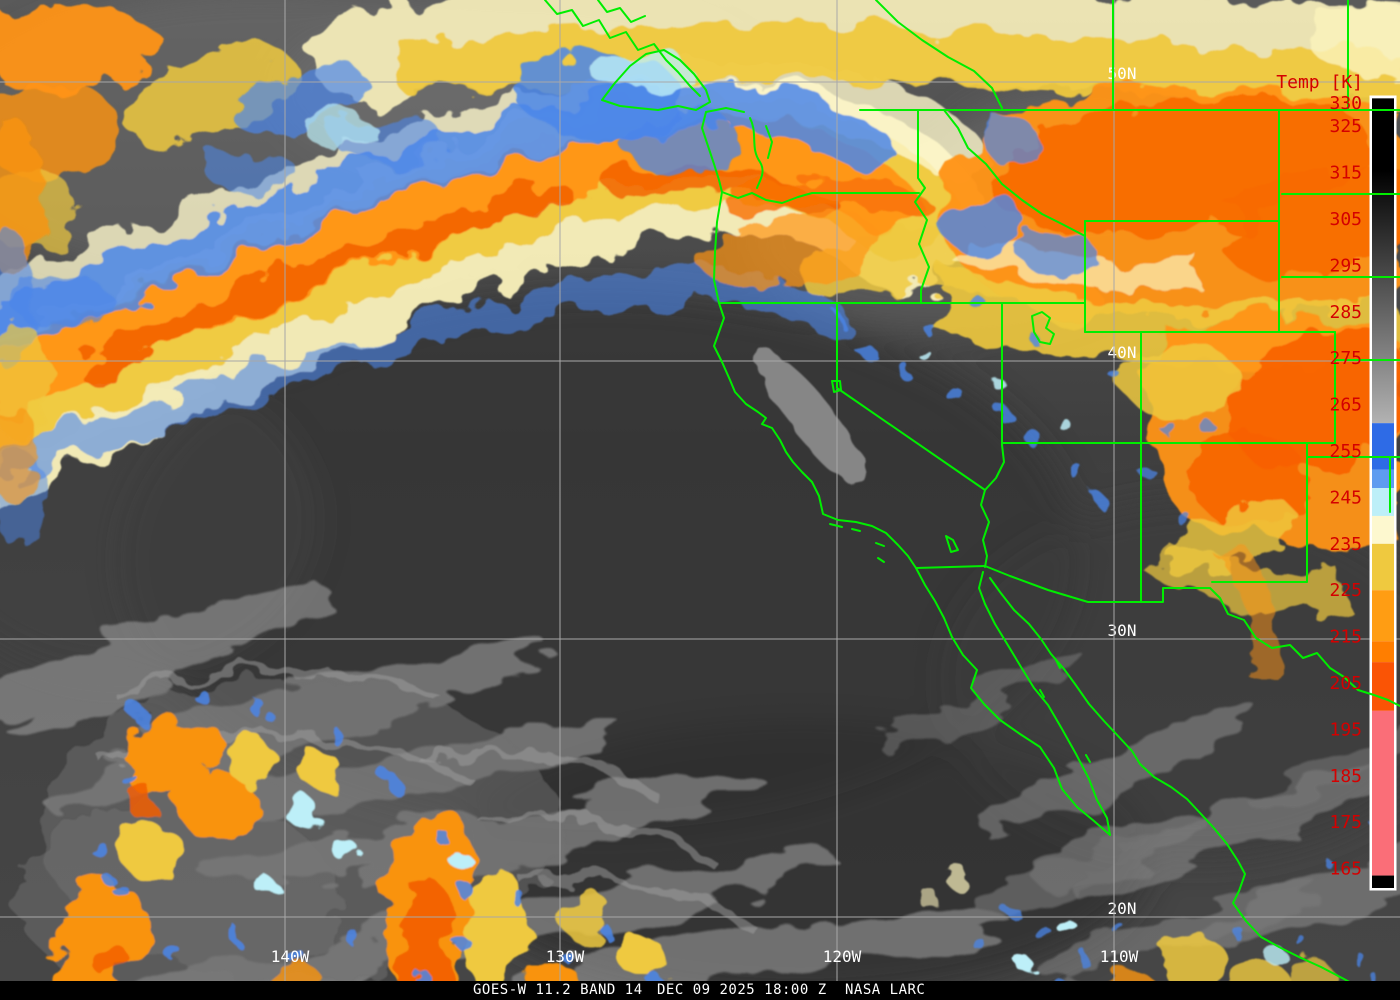  Describe the element at coordinates (656, 80) in the screenshot. I see `vancouver-island-outline` at that location.